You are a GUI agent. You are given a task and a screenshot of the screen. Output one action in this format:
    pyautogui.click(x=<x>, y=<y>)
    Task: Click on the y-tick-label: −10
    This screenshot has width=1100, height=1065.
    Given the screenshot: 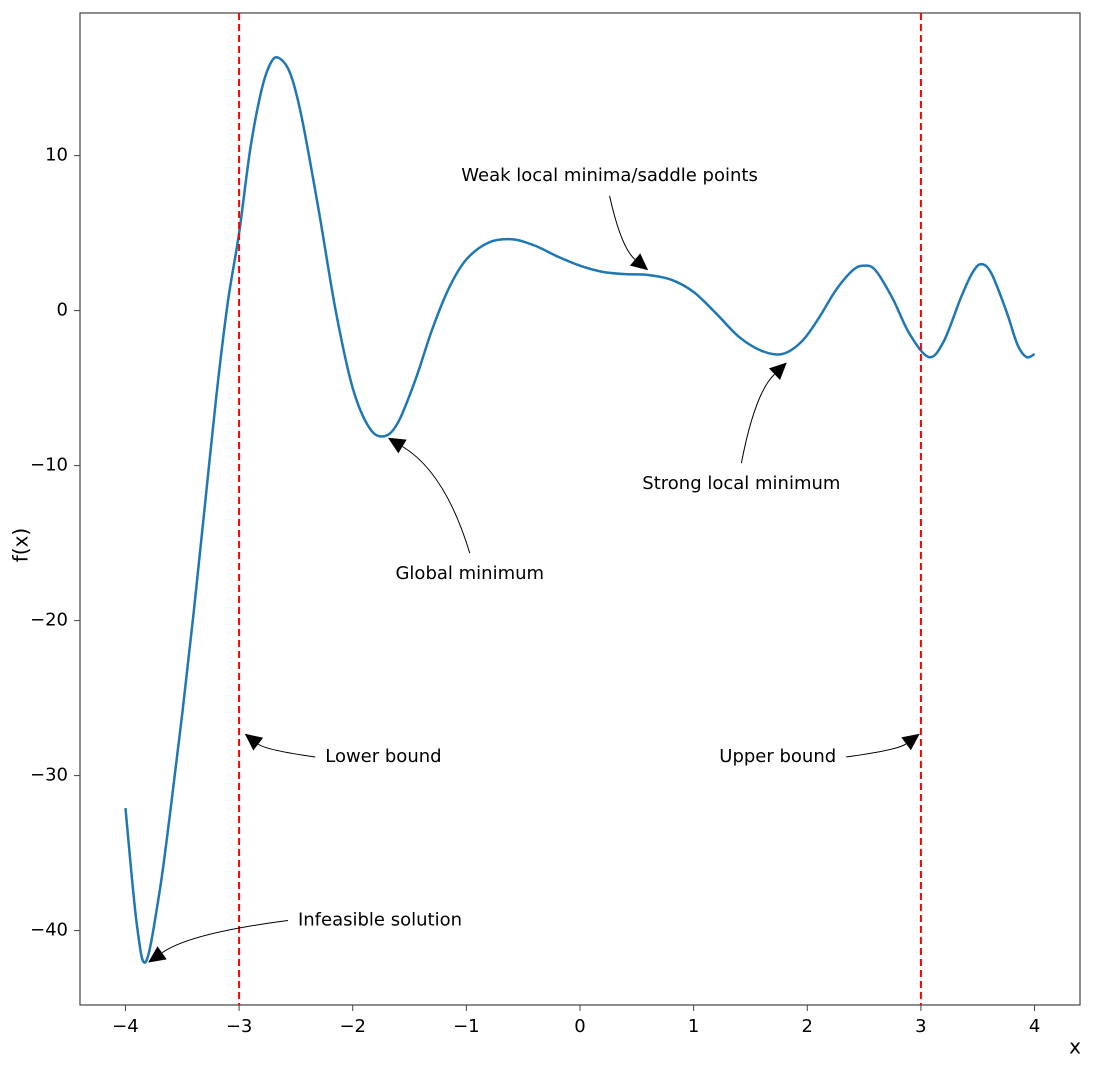 What is the action you would take?
    pyautogui.click(x=49, y=465)
    